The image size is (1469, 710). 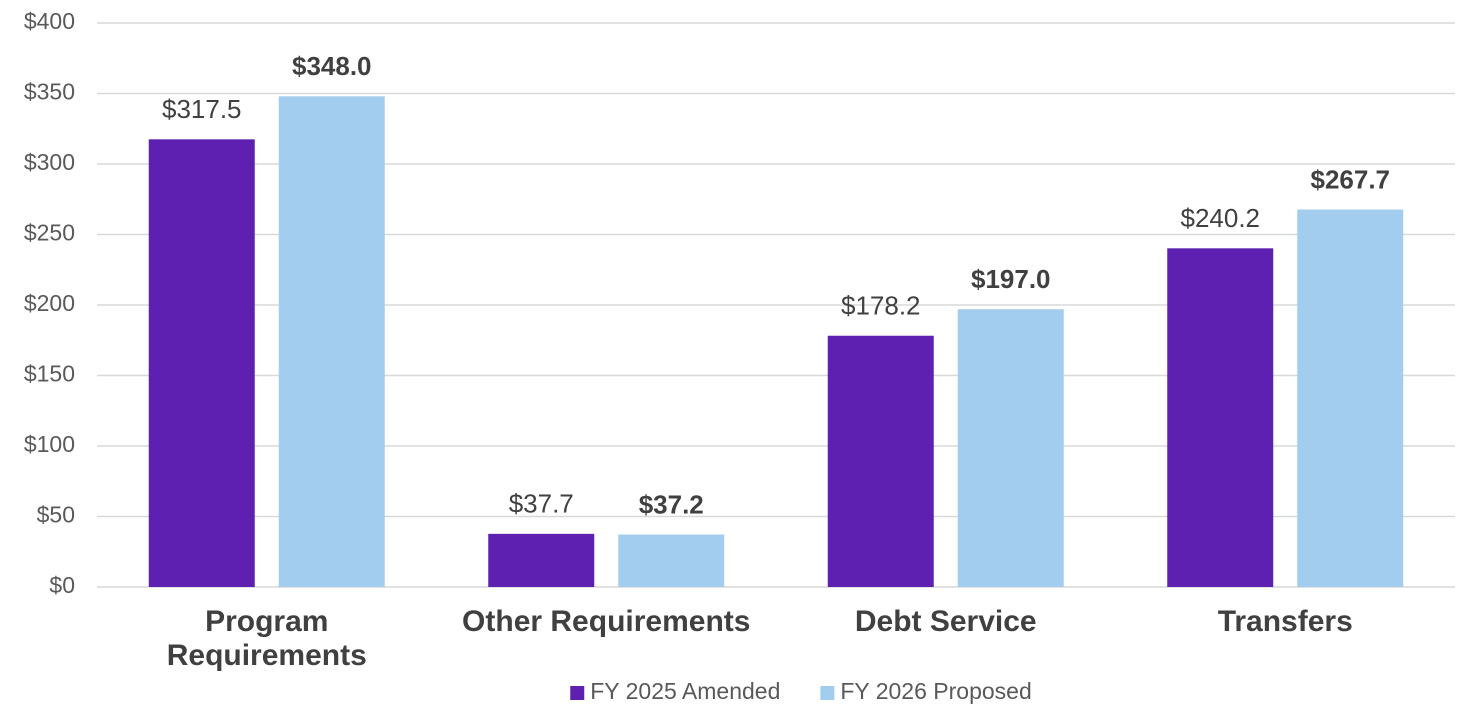 I want to click on y-tick-label: $0, so click(x=62, y=585).